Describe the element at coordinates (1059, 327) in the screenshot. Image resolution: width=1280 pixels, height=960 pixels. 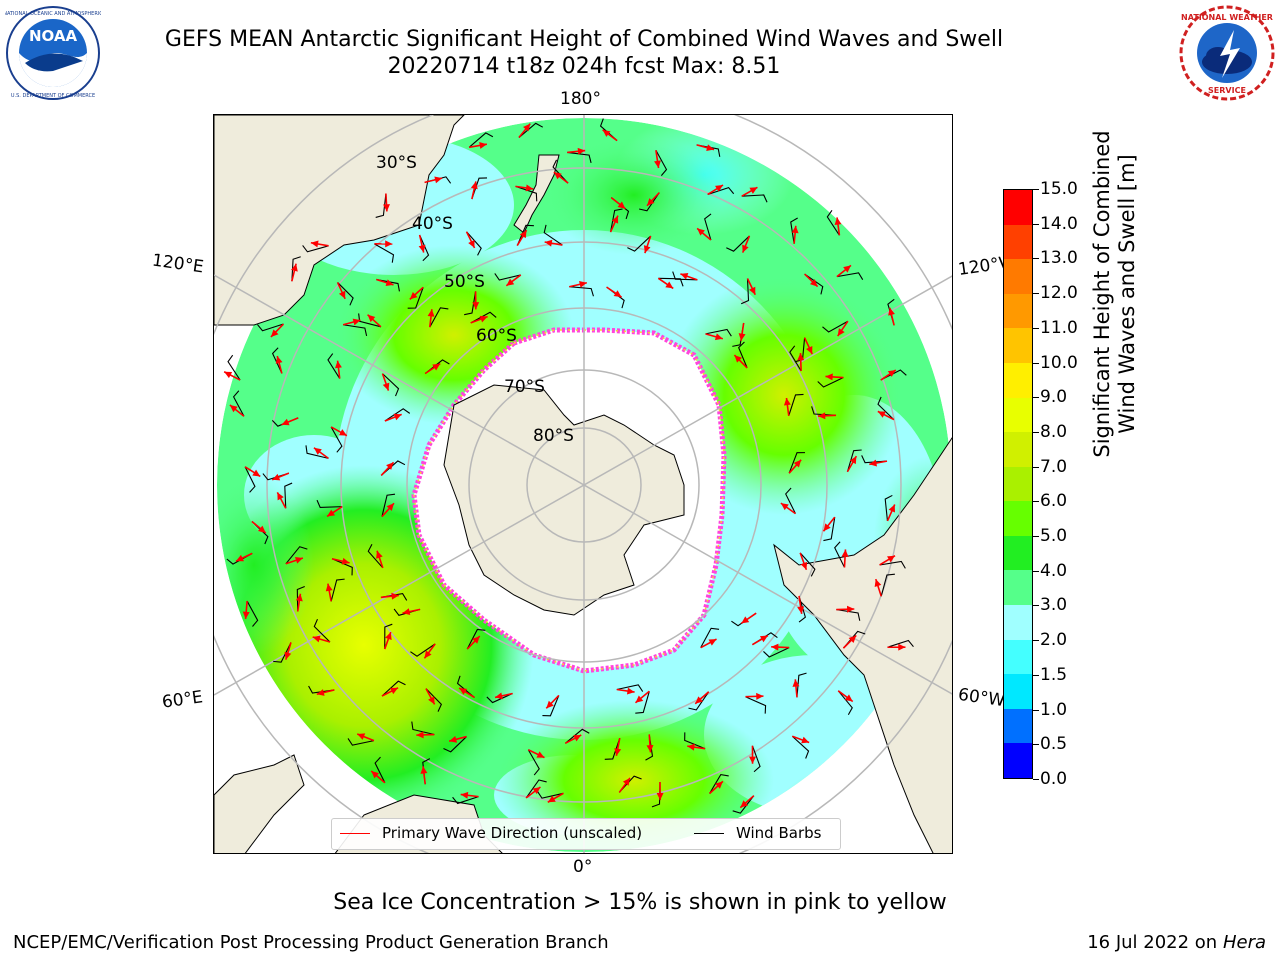
I see `colorbar-tick-label: 11.0` at that location.